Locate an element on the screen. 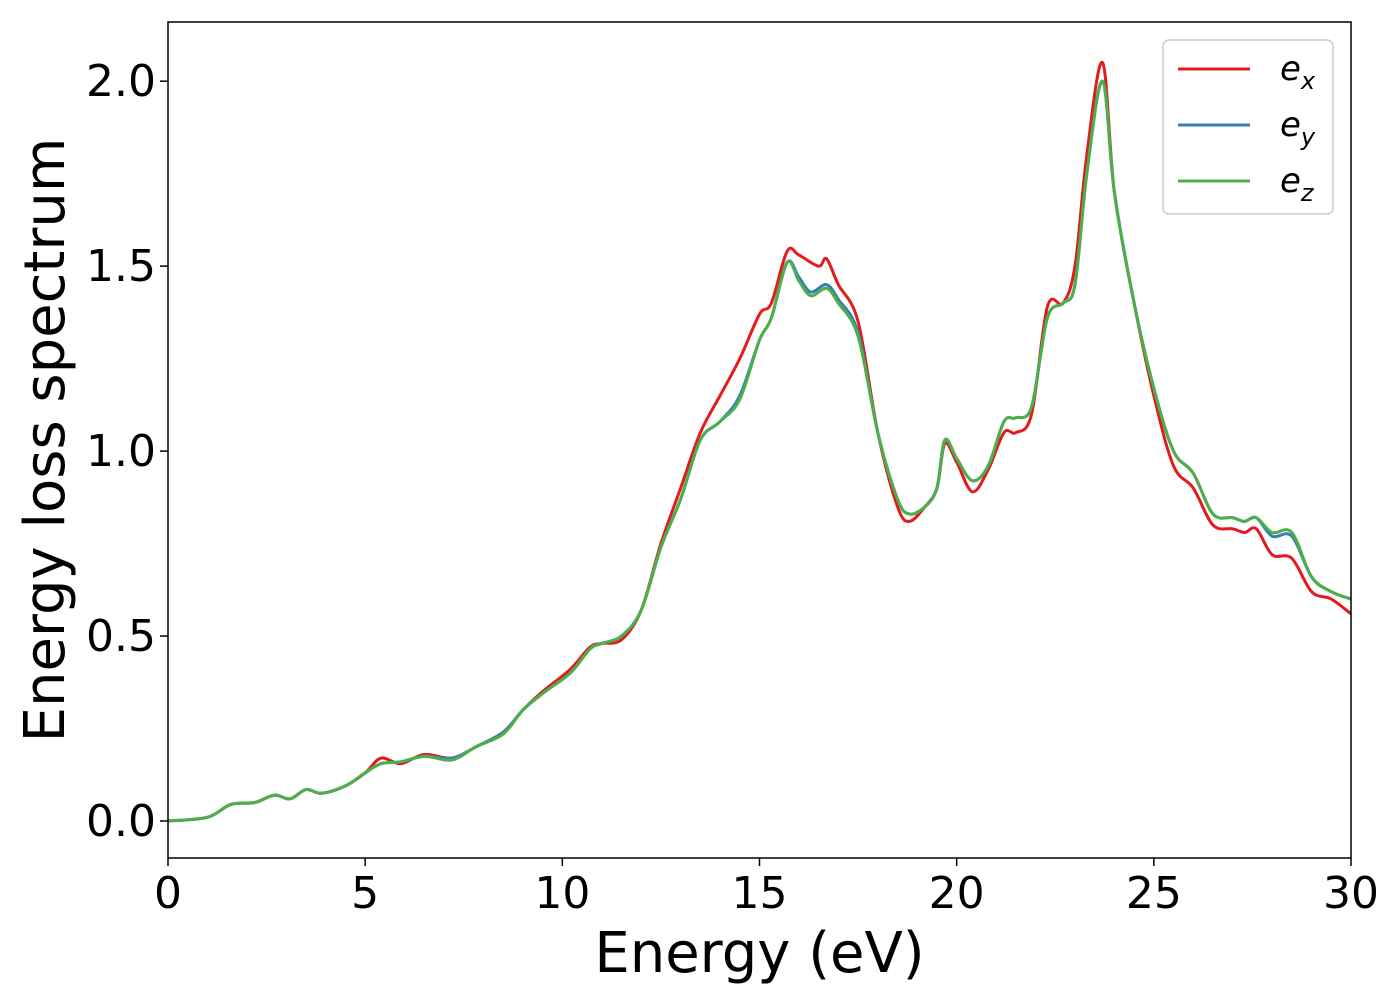  x-tick-label: 10 is located at coordinates (562, 893).